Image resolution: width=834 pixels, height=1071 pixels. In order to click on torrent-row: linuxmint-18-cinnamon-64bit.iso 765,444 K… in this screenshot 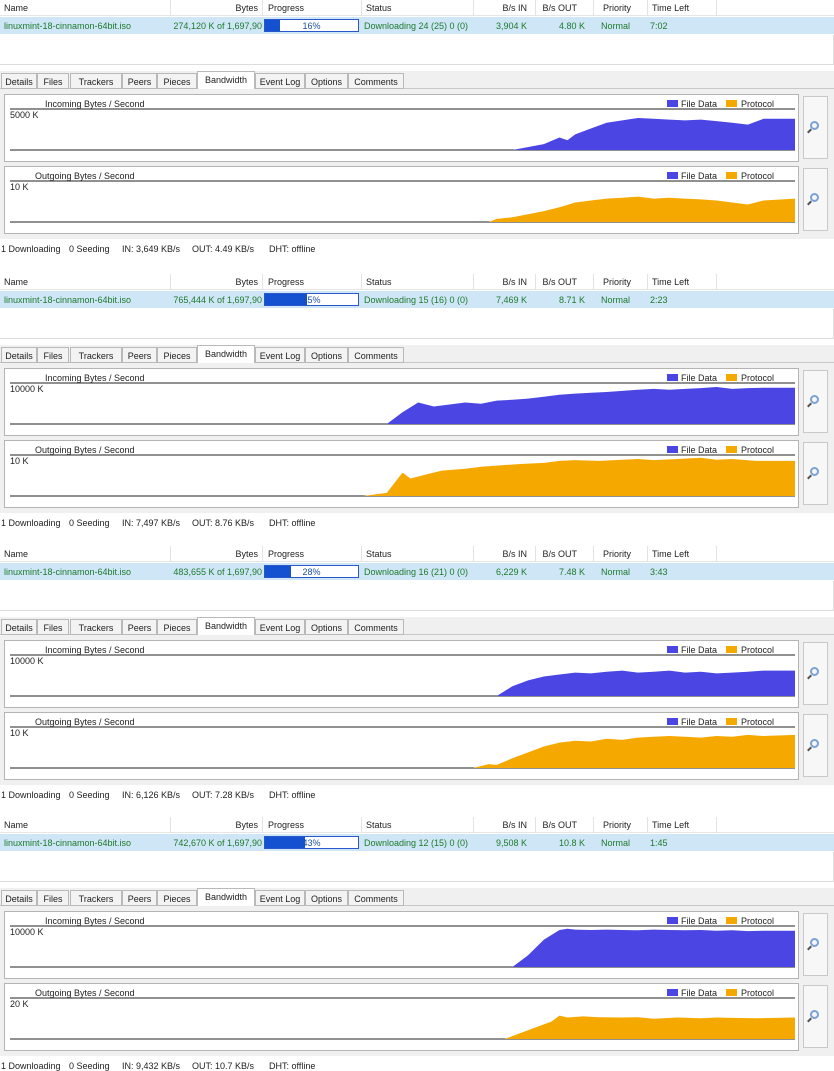, I will do `click(417, 299)`.